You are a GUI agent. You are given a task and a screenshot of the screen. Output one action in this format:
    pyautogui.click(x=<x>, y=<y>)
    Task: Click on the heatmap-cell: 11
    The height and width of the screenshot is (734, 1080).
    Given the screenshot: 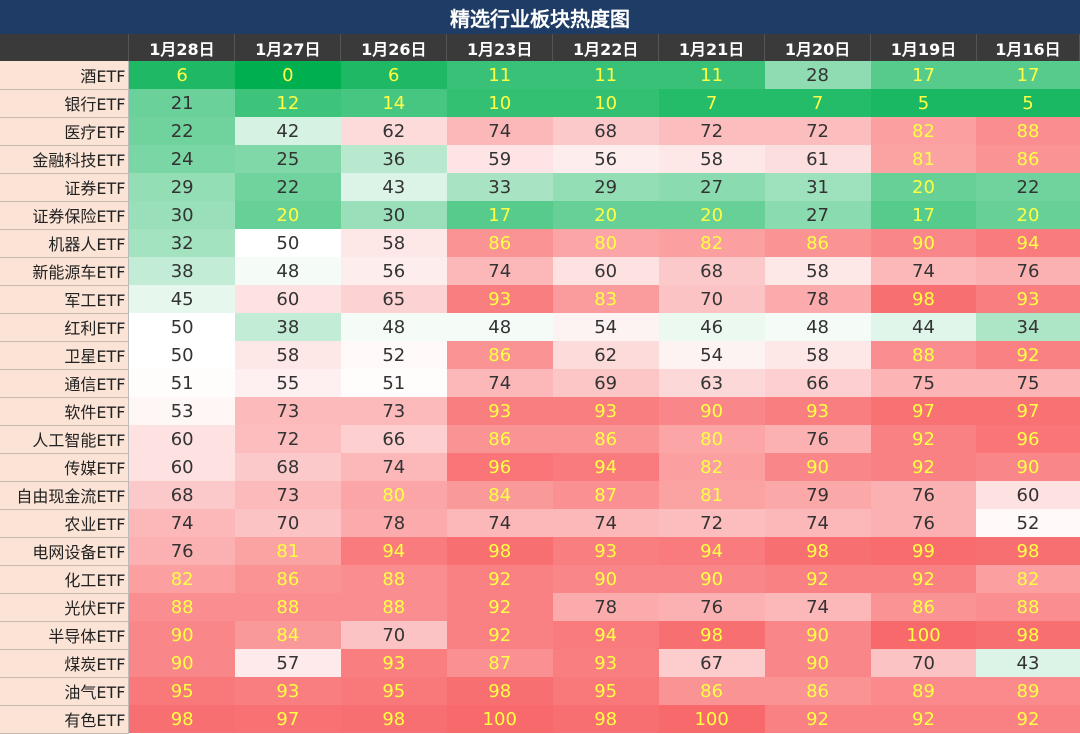 What is the action you would take?
    pyautogui.click(x=711, y=75)
    